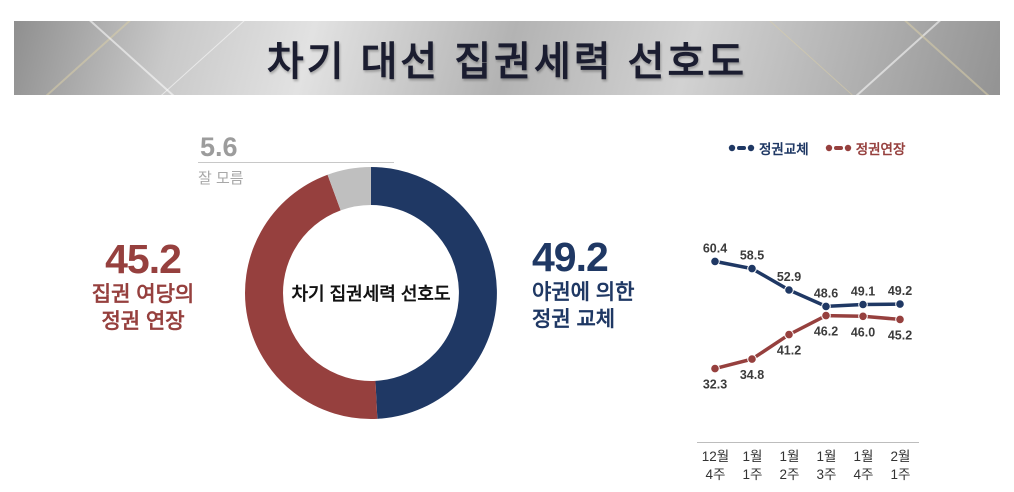 The height and width of the screenshot is (492, 1014). What do you see at coordinates (863, 332) in the screenshot?
I see `data-point-label: 46.0` at bounding box center [863, 332].